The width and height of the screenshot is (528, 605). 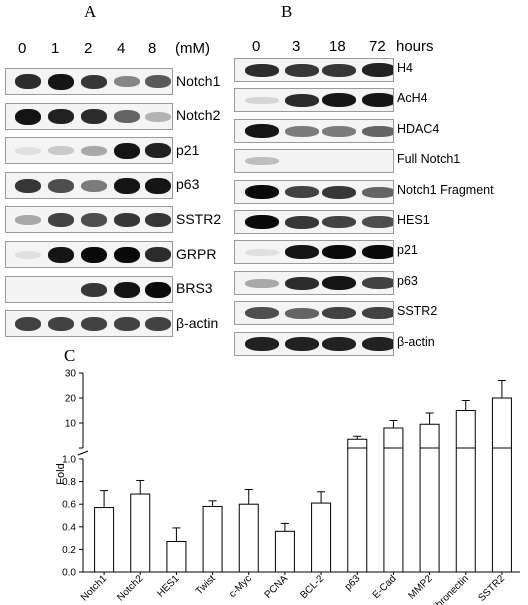 I want to click on panel-b-row-label: p21, so click(x=407, y=250).